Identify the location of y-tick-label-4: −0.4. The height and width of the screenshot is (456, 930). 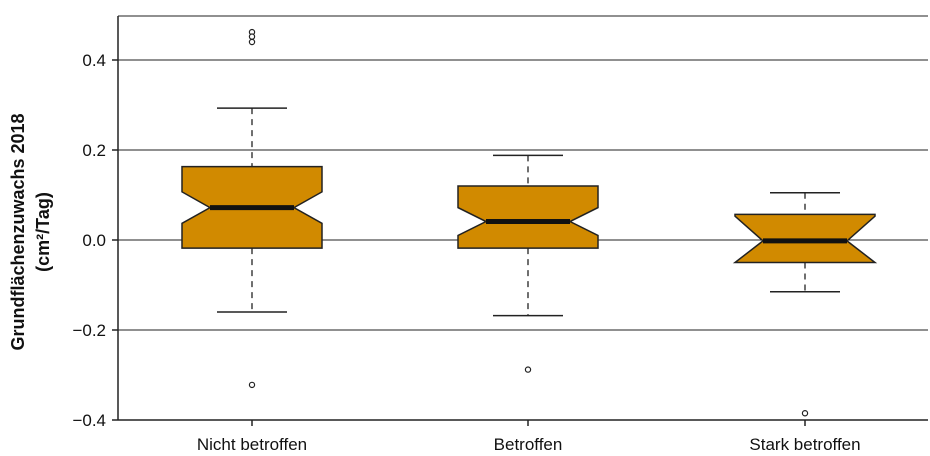
(89, 420).